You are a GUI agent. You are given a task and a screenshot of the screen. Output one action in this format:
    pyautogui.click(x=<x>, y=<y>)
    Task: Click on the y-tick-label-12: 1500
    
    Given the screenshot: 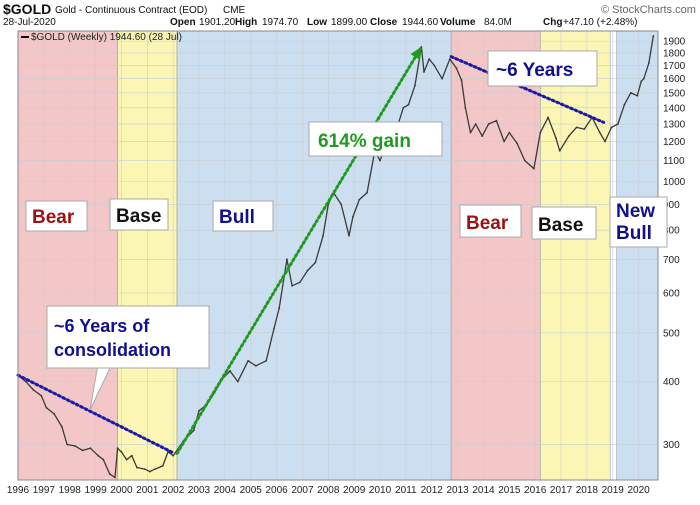 What is the action you would take?
    pyautogui.click(x=674, y=93)
    